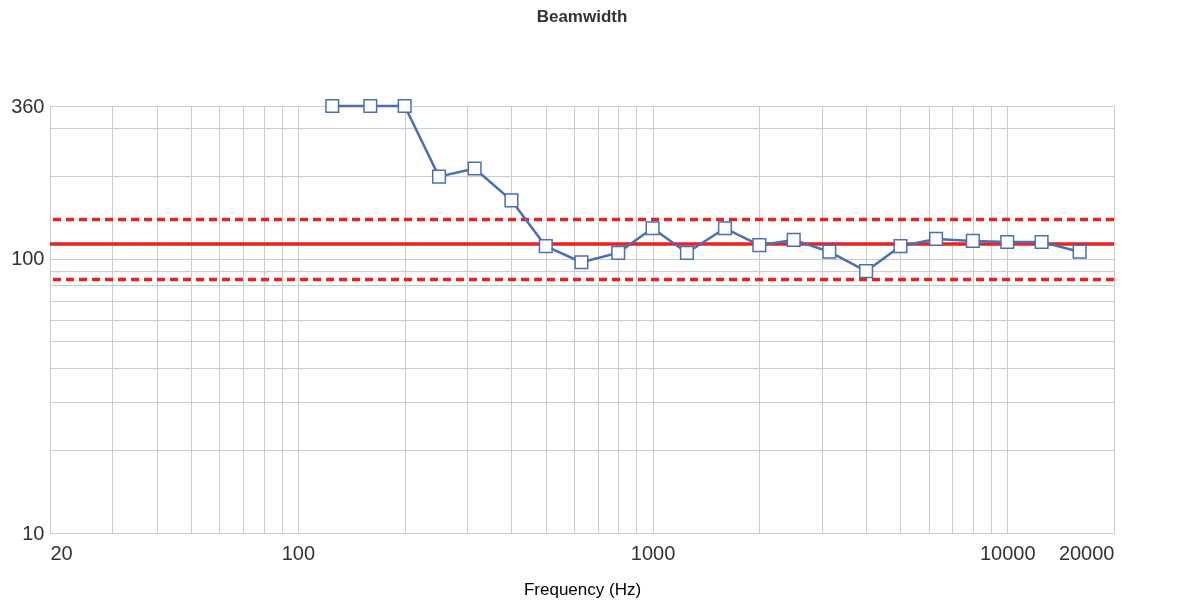 This screenshot has width=1195, height=614. Describe the element at coordinates (28, 258) in the screenshot. I see `y-tick-label: 100` at that location.